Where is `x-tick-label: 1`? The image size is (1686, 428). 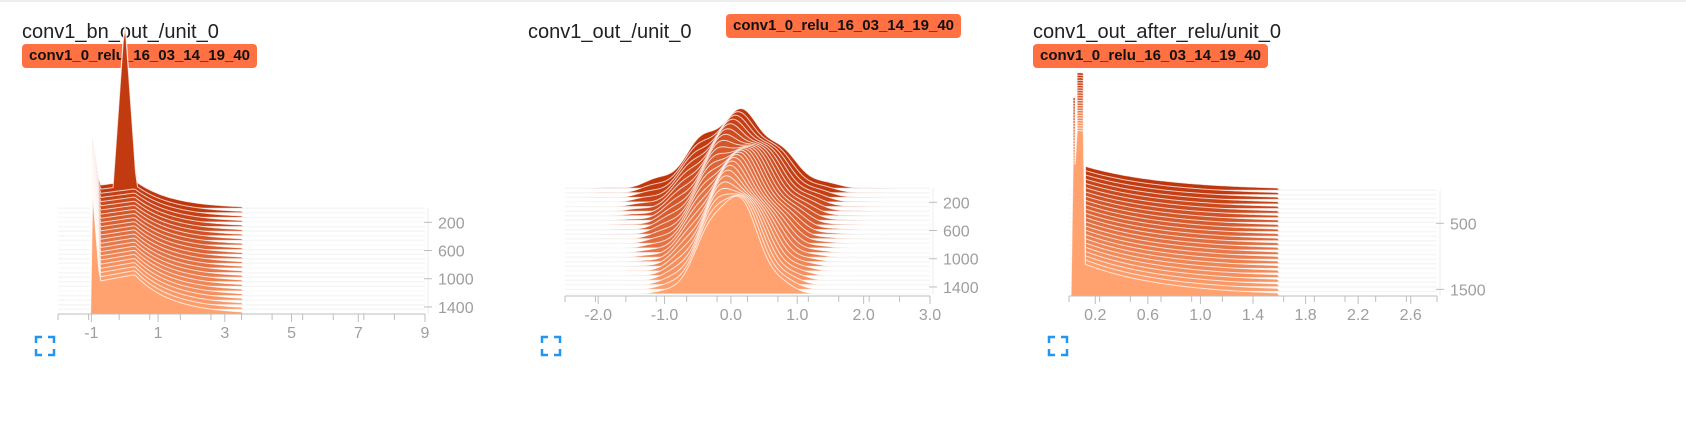 x-tick-label: 1 is located at coordinates (158, 333).